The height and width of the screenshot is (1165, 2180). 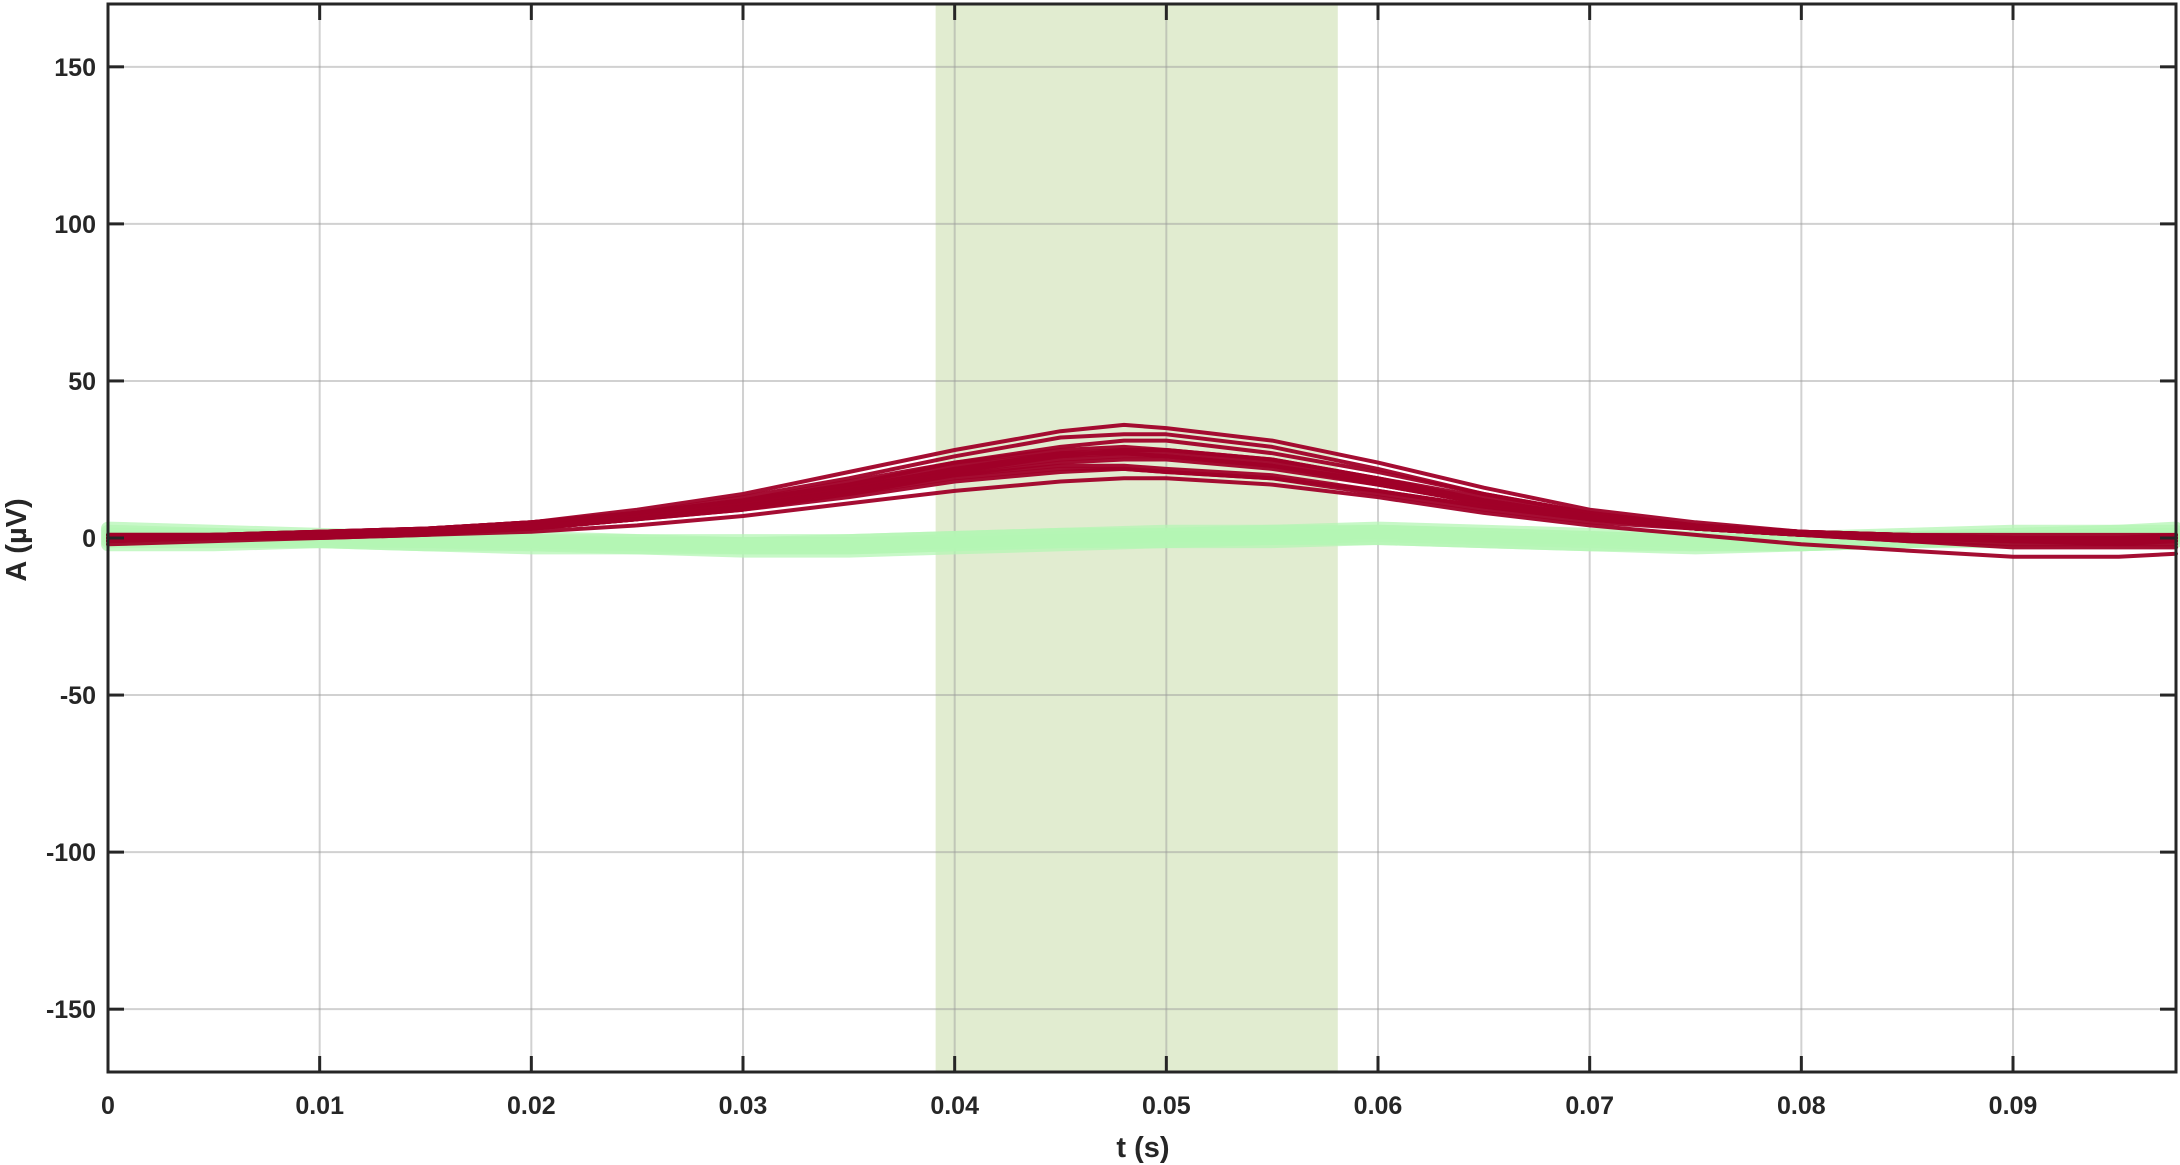 I want to click on series-layer, so click(x=1140, y=490).